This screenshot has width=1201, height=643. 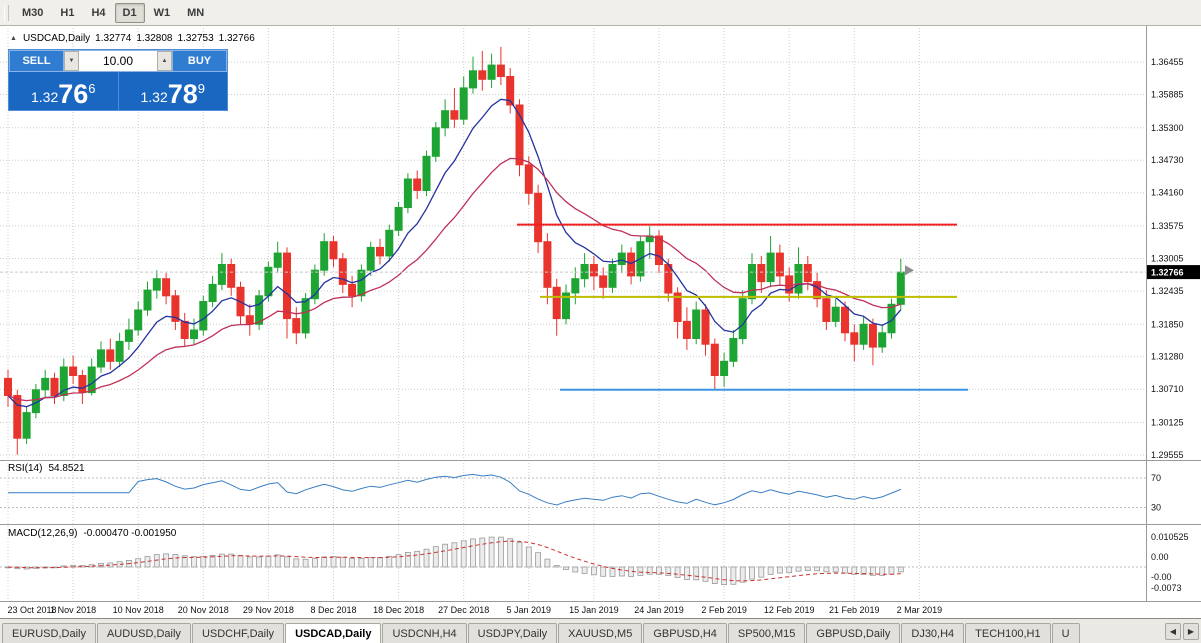 I want to click on chart-tab-u: U, so click(x=1065, y=633).